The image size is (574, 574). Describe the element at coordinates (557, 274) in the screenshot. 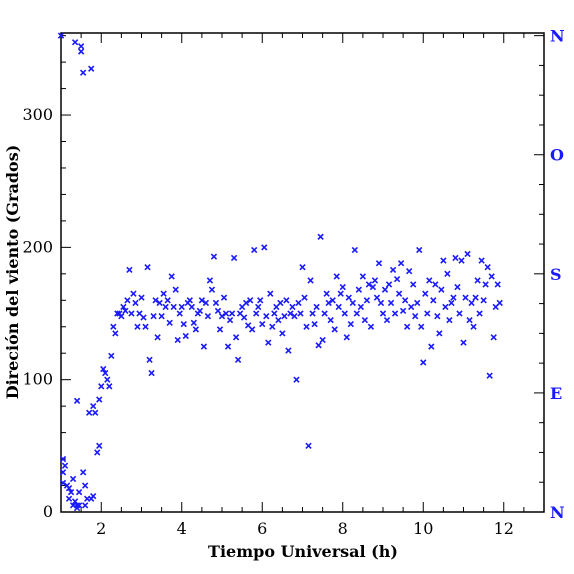

I see `compass-labels: N E S O N` at that location.